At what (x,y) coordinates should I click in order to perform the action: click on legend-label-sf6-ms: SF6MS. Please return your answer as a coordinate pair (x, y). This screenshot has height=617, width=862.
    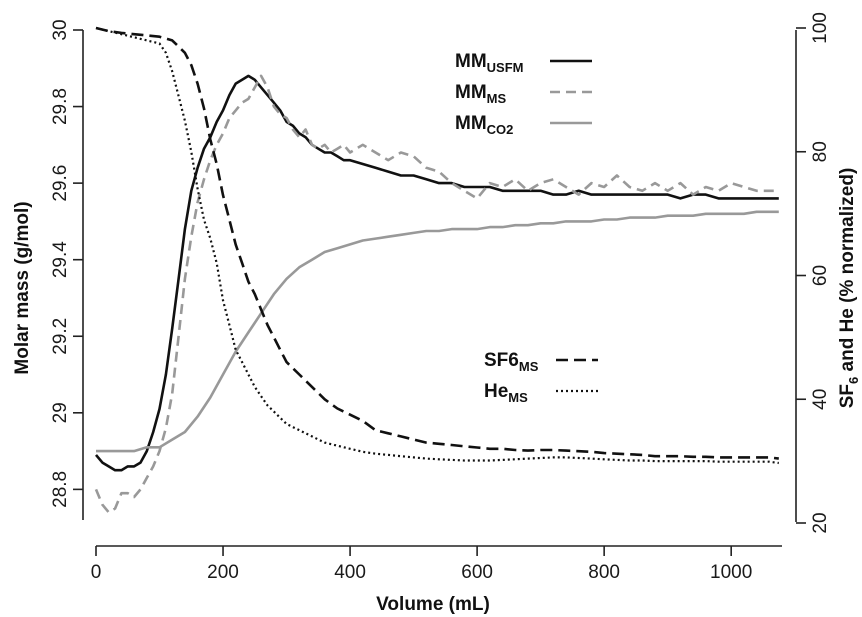
    Looking at the image, I should click on (511, 362).